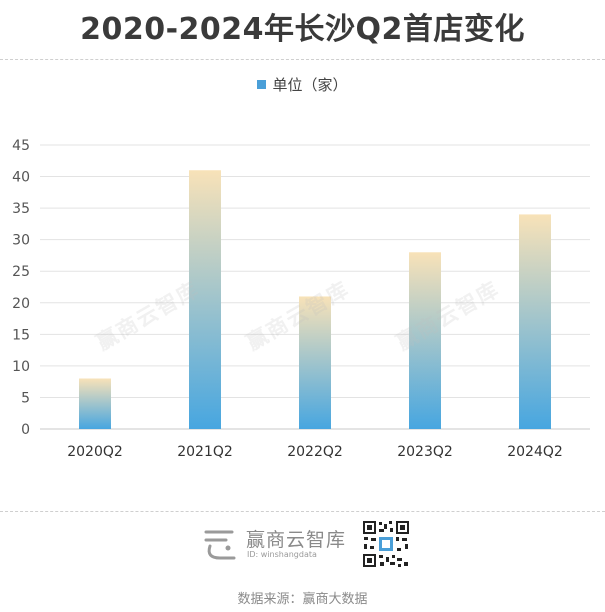 The width and height of the screenshot is (605, 612). What do you see at coordinates (205, 452) in the screenshot?
I see `x-tick-label: 2021Q2` at bounding box center [205, 452].